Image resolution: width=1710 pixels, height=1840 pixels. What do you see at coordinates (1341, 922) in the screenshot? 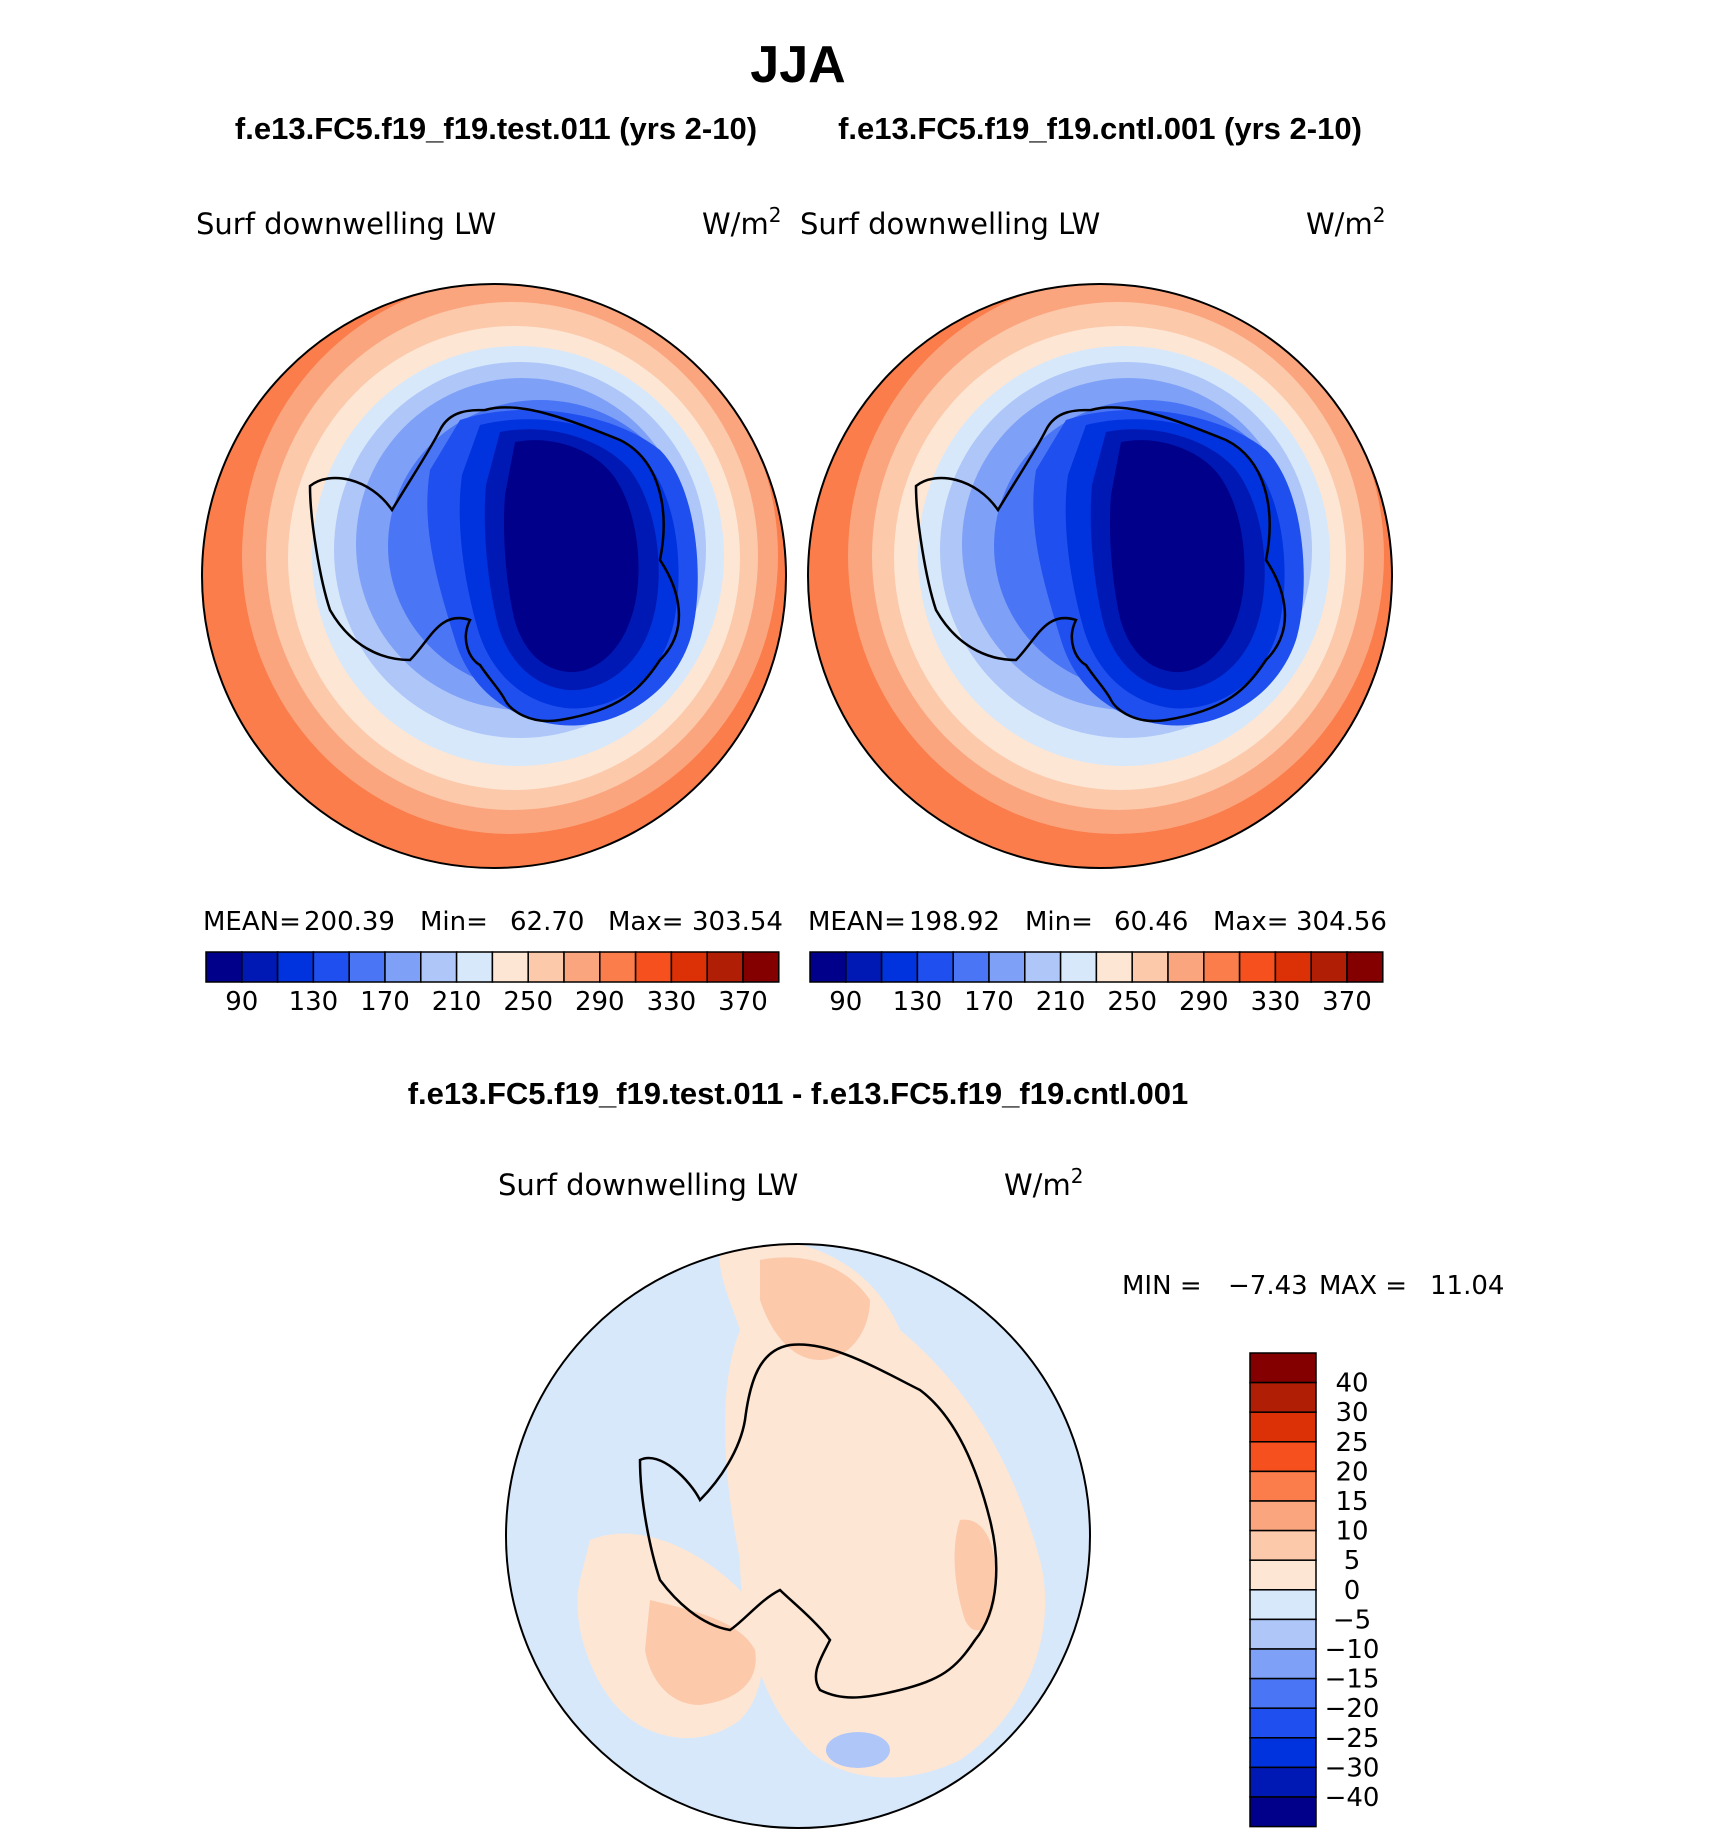
I see `cntl-max-value: 304.56` at bounding box center [1341, 922].